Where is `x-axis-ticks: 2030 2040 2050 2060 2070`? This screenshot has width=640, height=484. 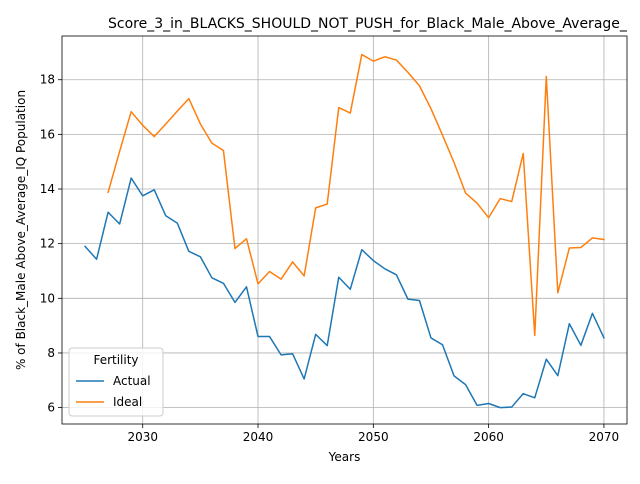
x-axis-ticks: 2030 2040 2050 2060 2070 is located at coordinates (373, 434).